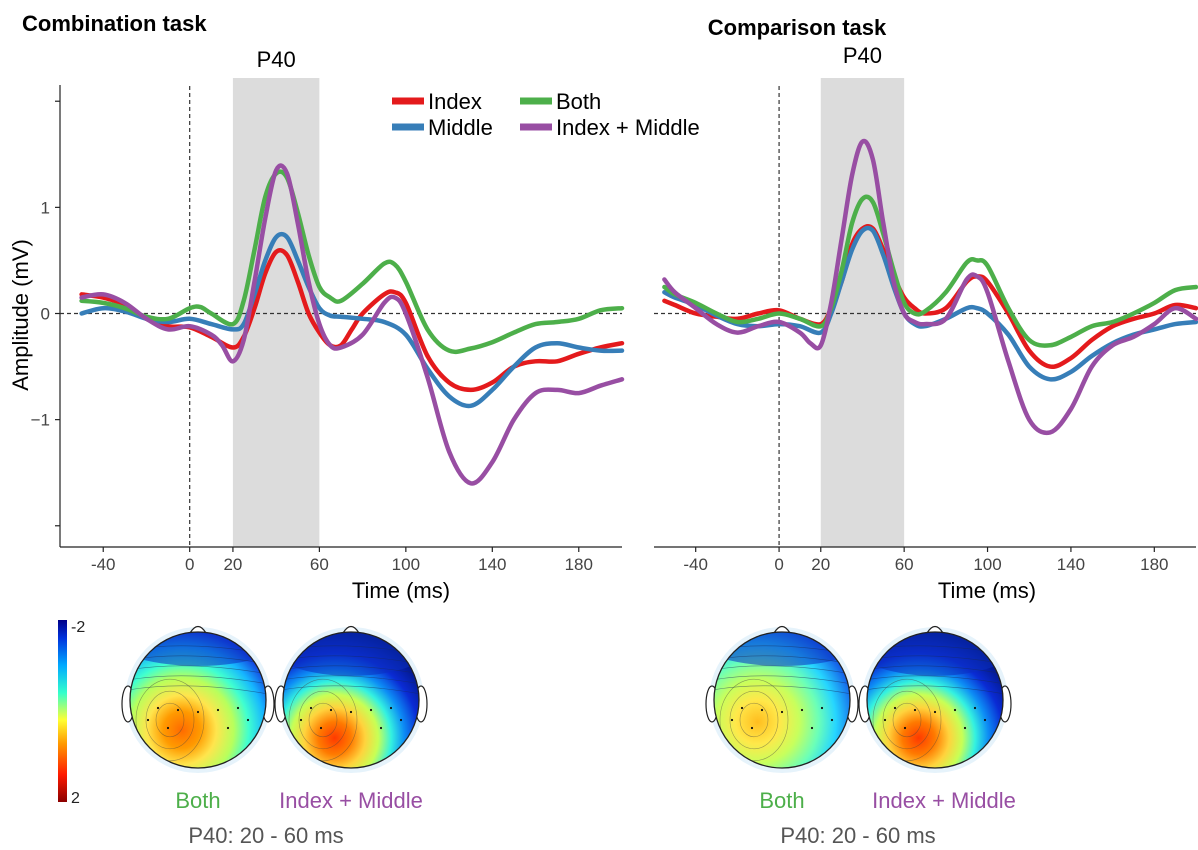  Describe the element at coordinates (40, 420) in the screenshot. I see `y-tick-label: −1` at that location.